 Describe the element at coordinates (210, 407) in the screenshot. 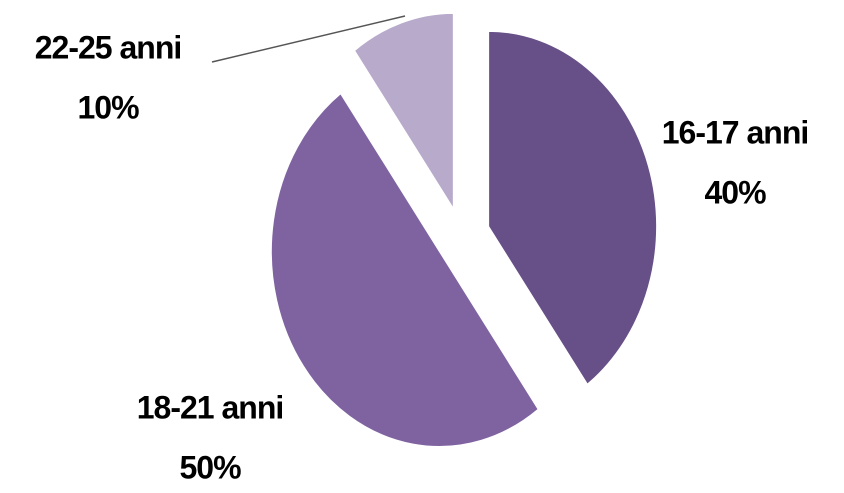

I see `slice-label: 18-21 anni` at that location.